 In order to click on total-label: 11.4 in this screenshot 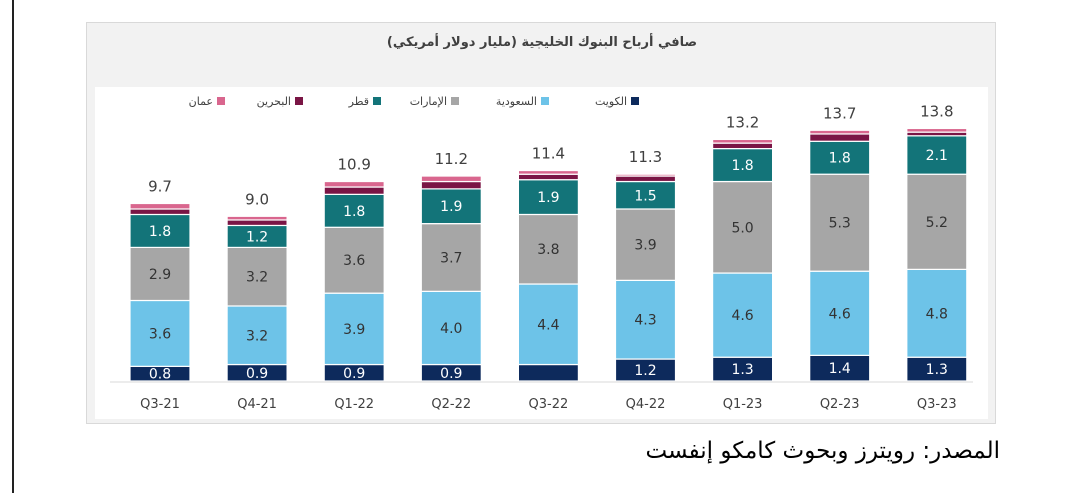, I will do `click(548, 154)`.